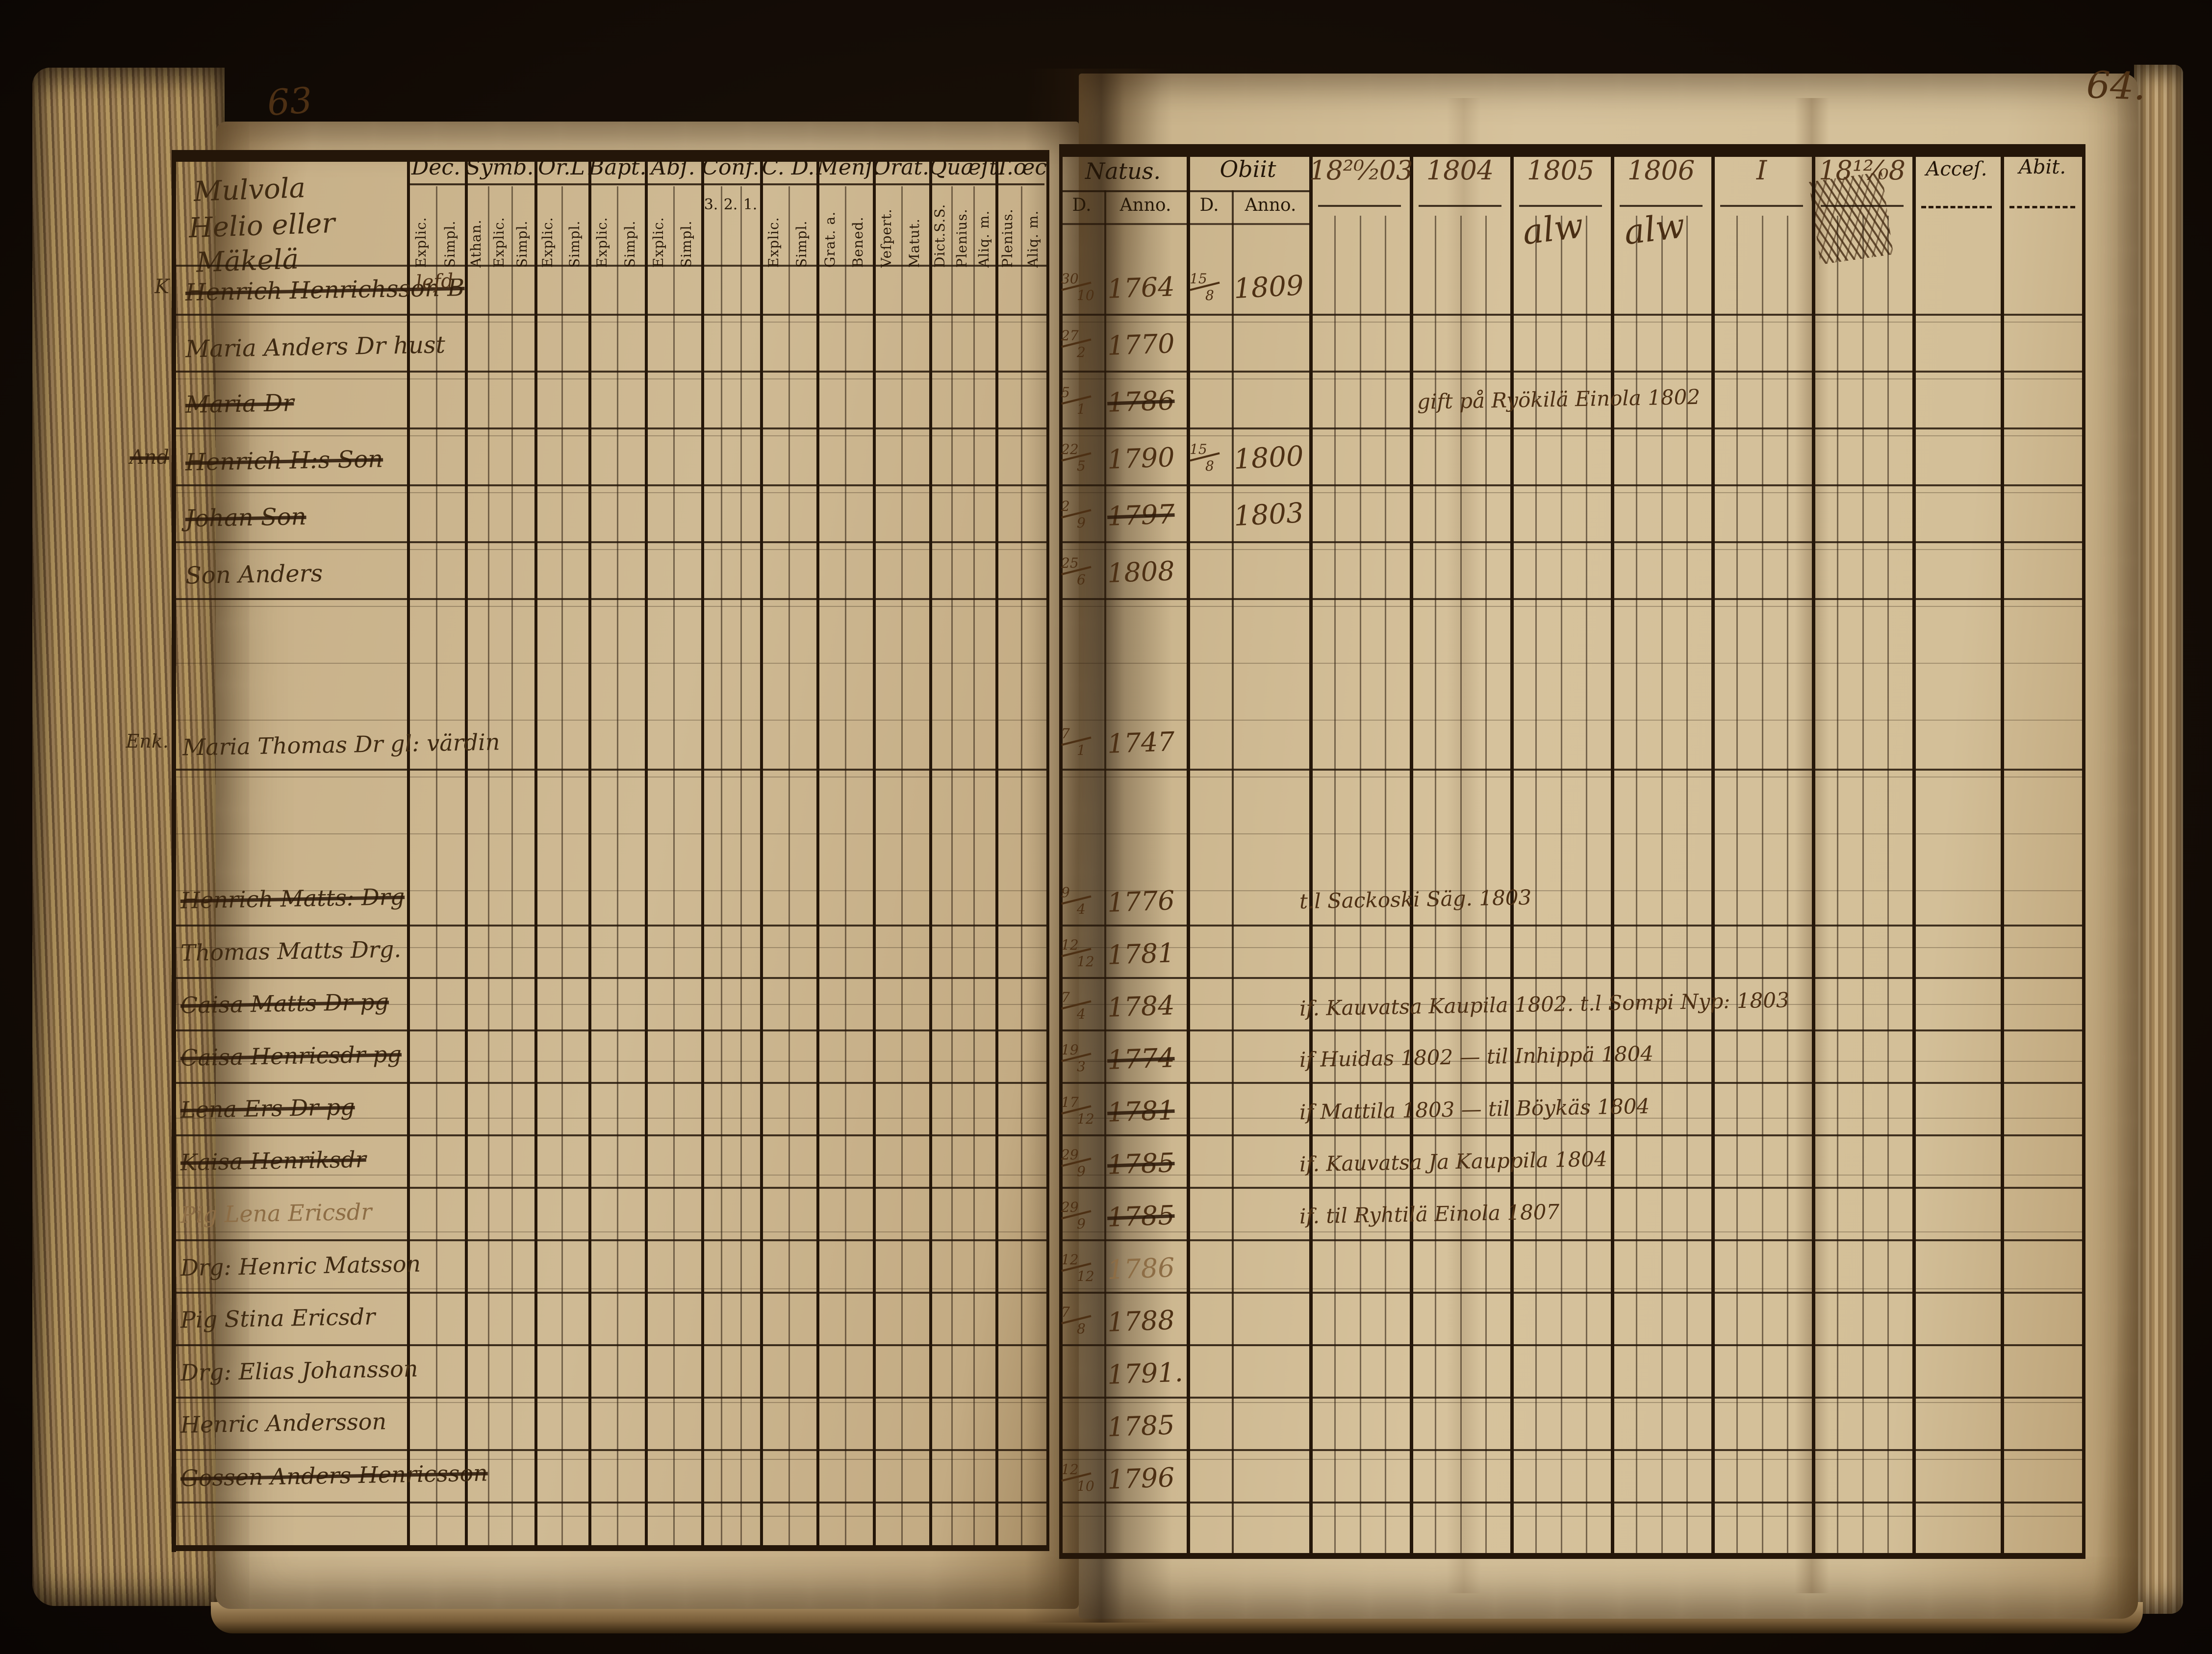 The height and width of the screenshot is (1654, 2212). What do you see at coordinates (1070, 1155) in the screenshot?
I see `date-fraction-part: 29` at bounding box center [1070, 1155].